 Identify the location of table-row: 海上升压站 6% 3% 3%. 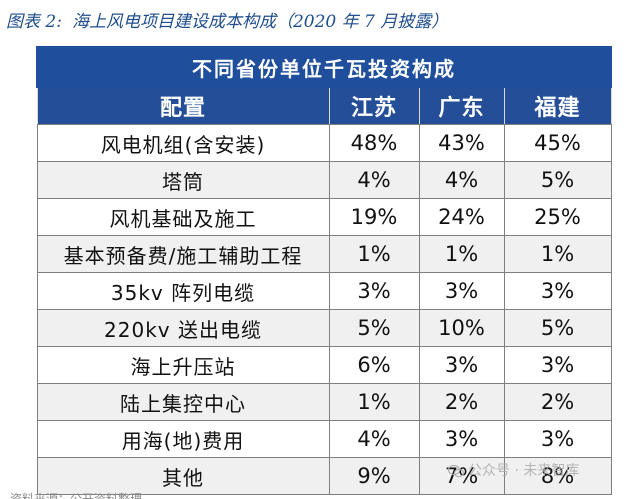
(324, 365).